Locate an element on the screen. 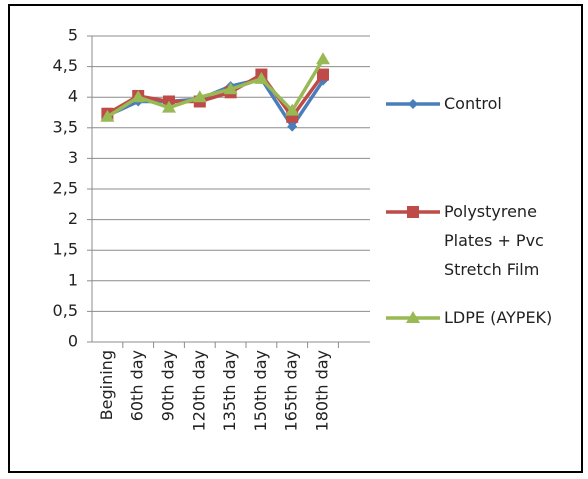 Image resolution: width=588 pixels, height=479 pixels. x-tick-label: 150th day is located at coordinates (260, 390).